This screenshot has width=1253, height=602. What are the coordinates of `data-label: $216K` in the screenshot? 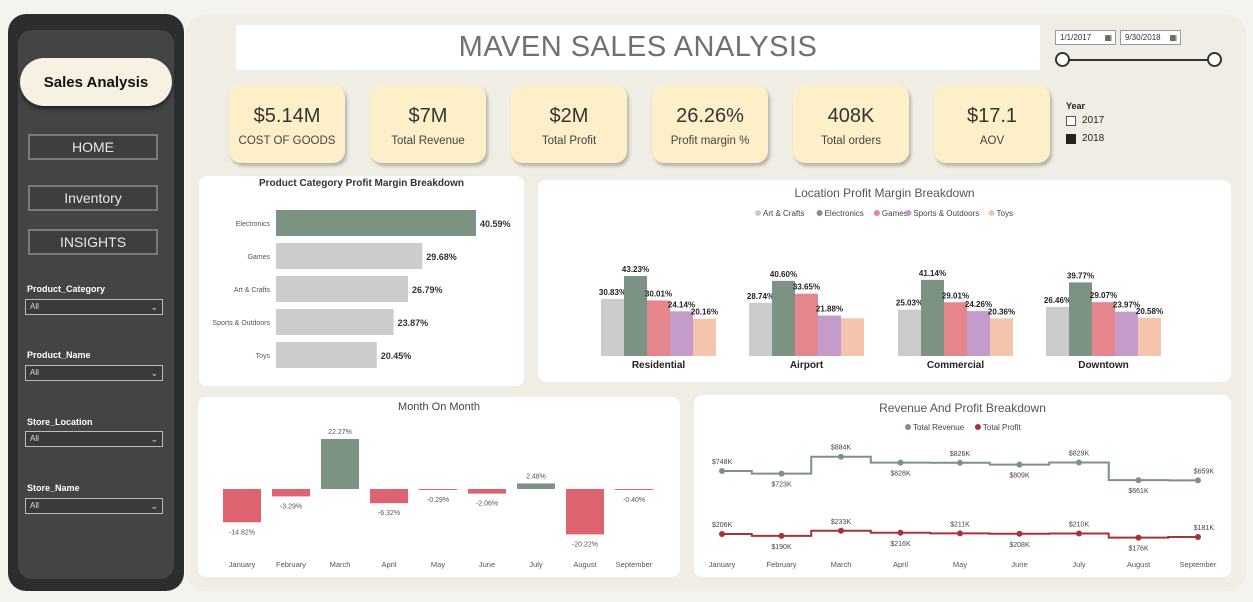 It's located at (900, 544).